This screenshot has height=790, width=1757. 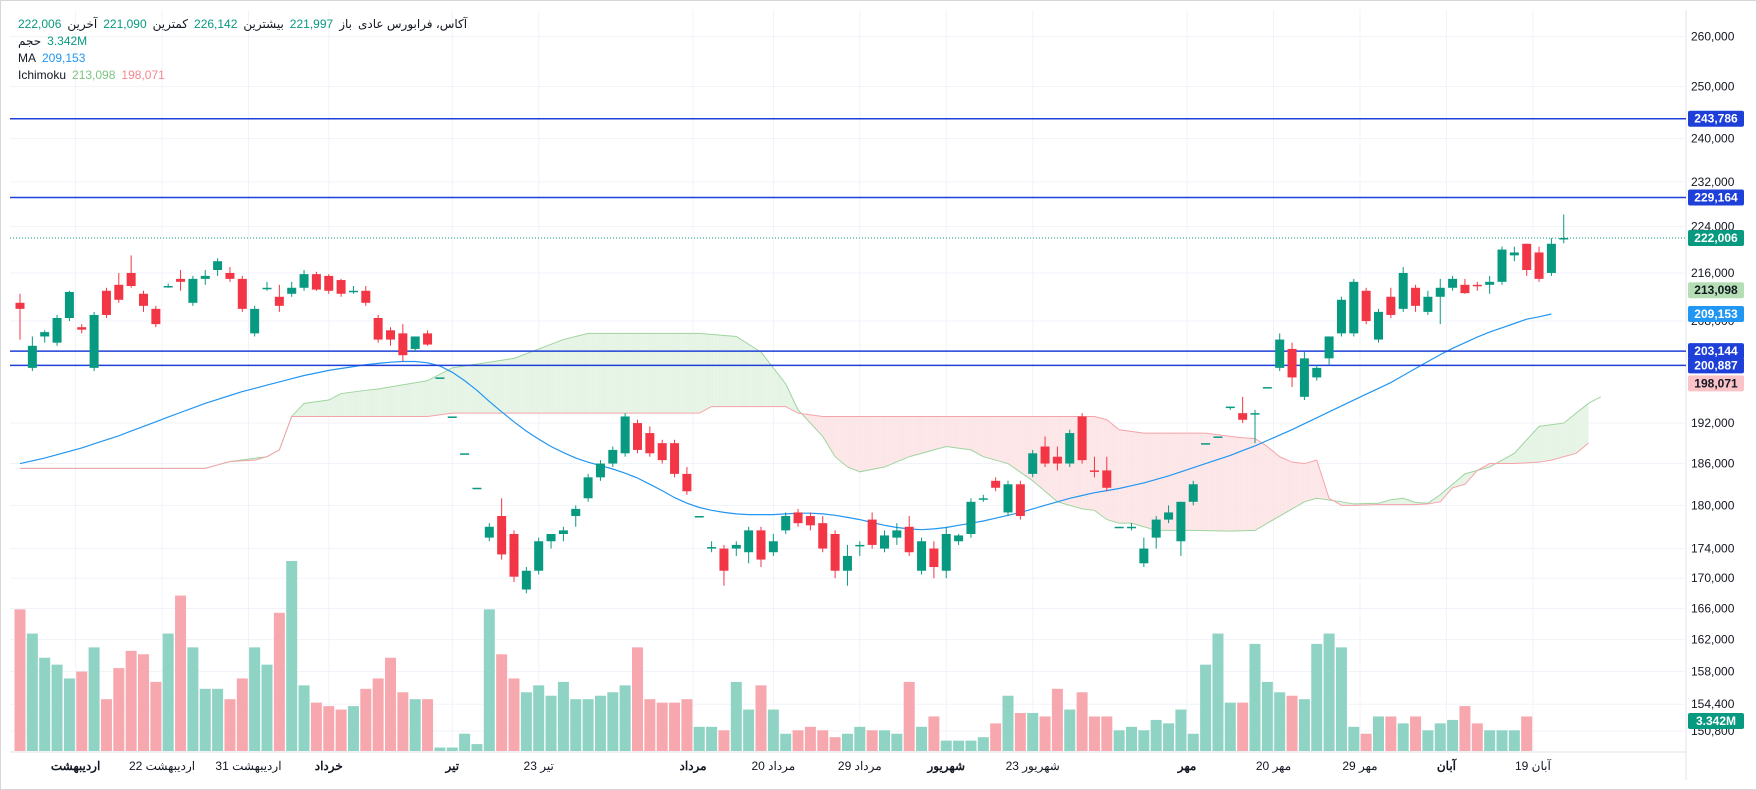 I want to click on ma-legend-row: MA 209,153, so click(x=242, y=58).